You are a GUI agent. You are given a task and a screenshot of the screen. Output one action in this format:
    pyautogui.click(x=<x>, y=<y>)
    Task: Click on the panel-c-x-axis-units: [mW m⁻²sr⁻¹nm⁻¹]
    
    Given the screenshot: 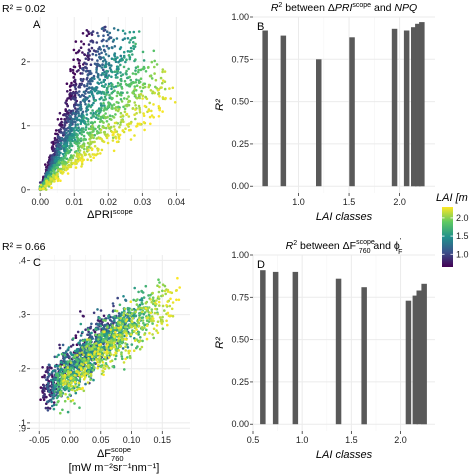 What is the action you would take?
    pyautogui.click(x=114, y=468)
    